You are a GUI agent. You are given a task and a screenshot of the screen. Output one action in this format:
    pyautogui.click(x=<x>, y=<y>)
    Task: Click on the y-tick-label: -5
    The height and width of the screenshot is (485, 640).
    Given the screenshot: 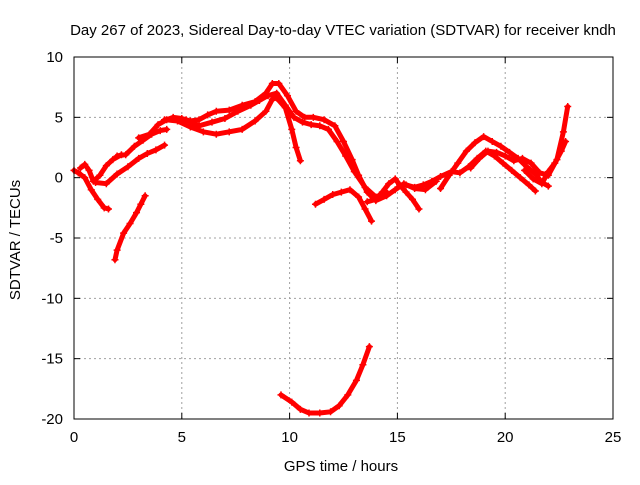 What is the action you would take?
    pyautogui.click(x=56, y=238)
    